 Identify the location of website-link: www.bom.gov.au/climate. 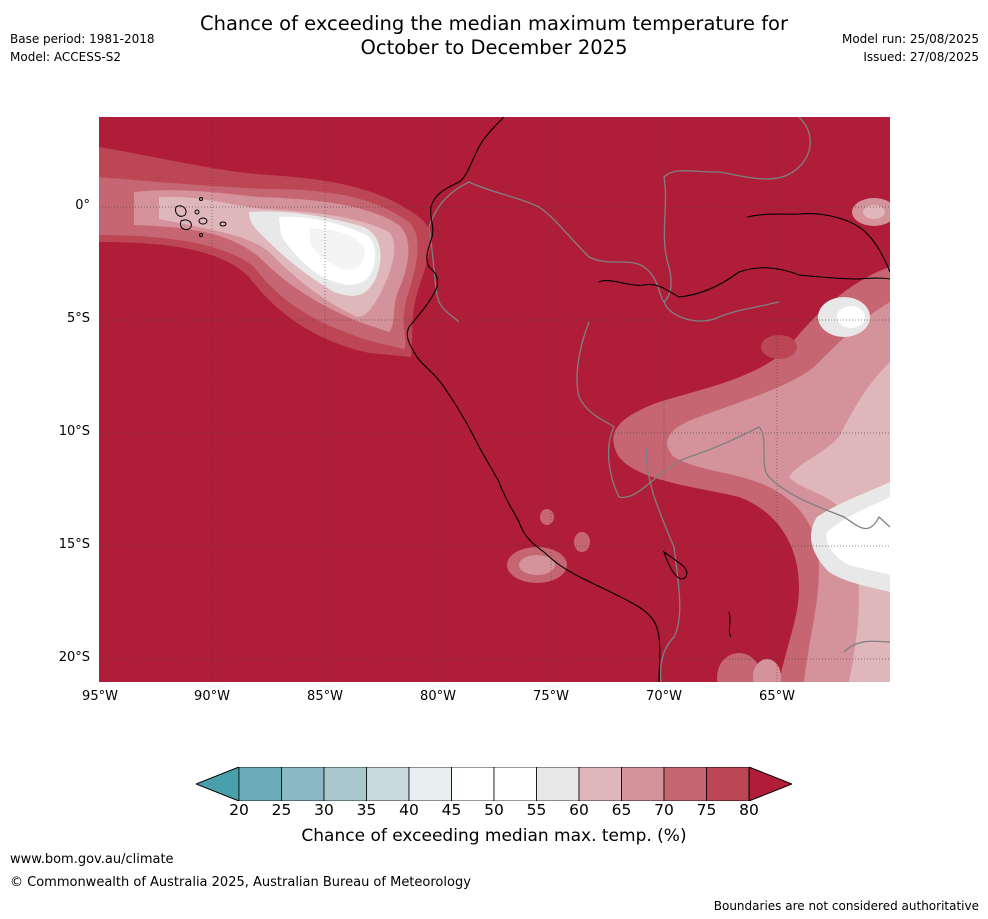
(92, 859).